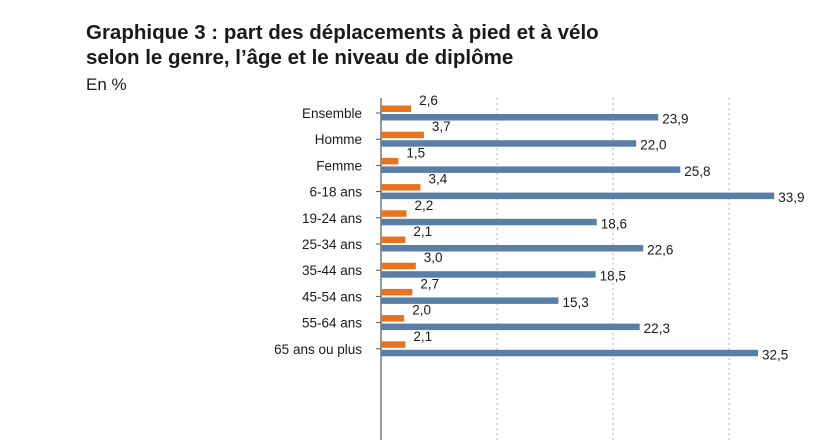 This screenshot has width=840, height=440. Describe the element at coordinates (332, 113) in the screenshot. I see `category-label-ensemble: Ensemble` at that location.